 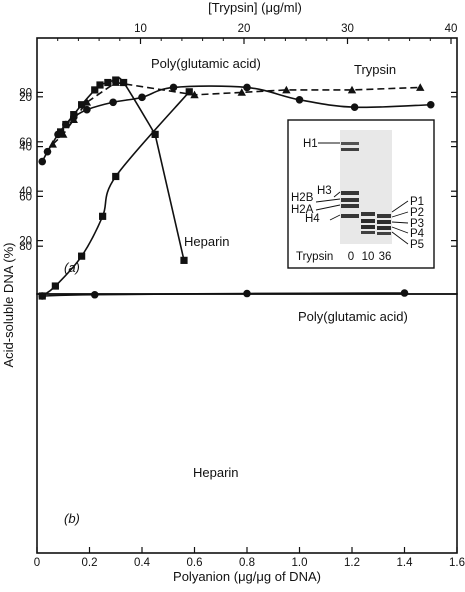 I want to click on x-tick-label-0: 0, so click(x=37, y=563).